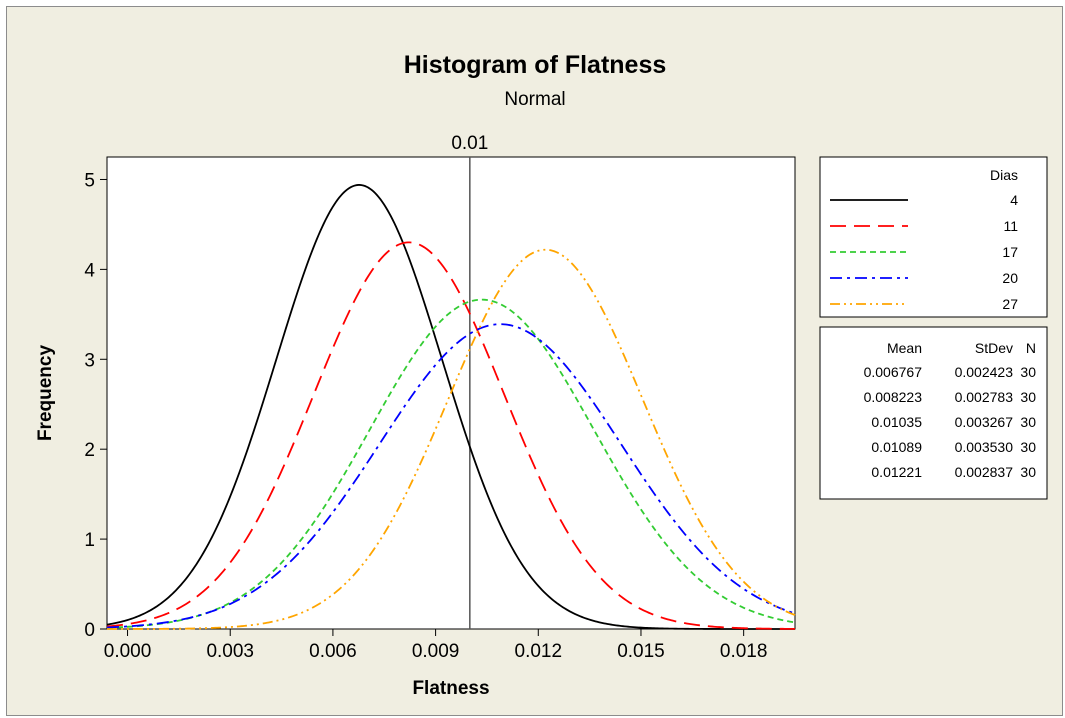  Describe the element at coordinates (89, 540) in the screenshot. I see `y-tick-label: 1` at that location.